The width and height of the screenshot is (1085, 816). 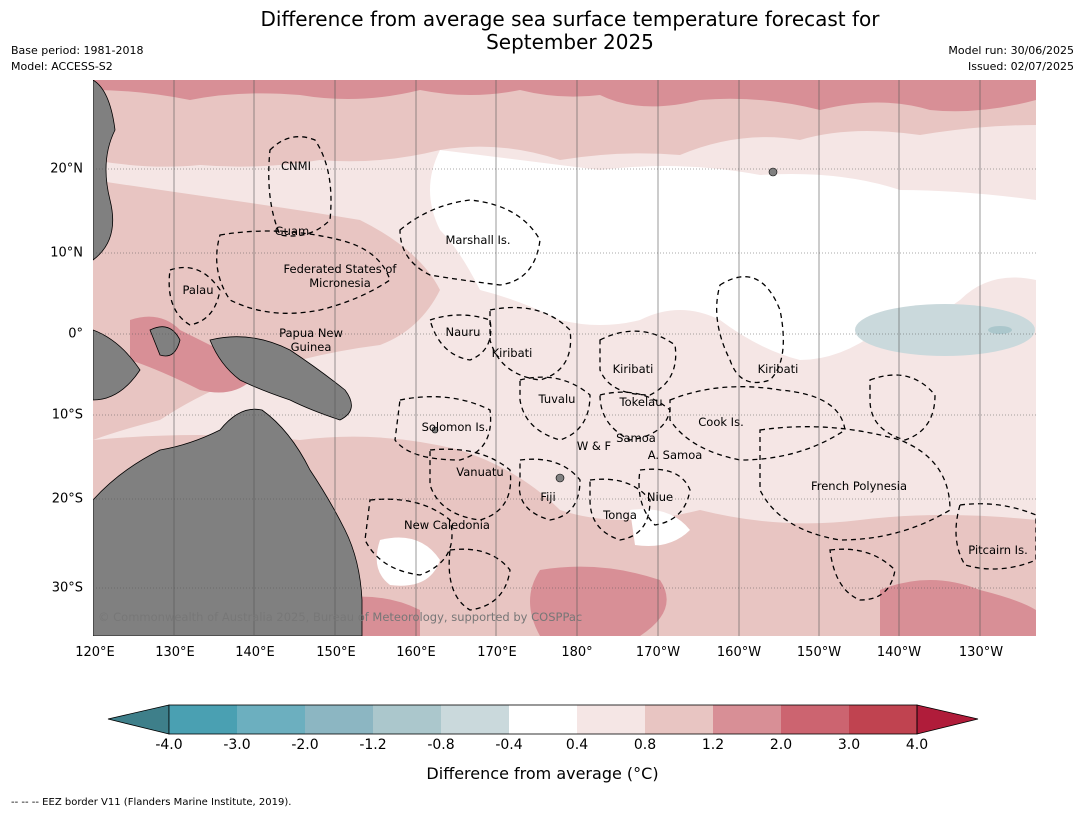 I want to click on place-label-kiribati-3: Kiribati, so click(x=778, y=369).